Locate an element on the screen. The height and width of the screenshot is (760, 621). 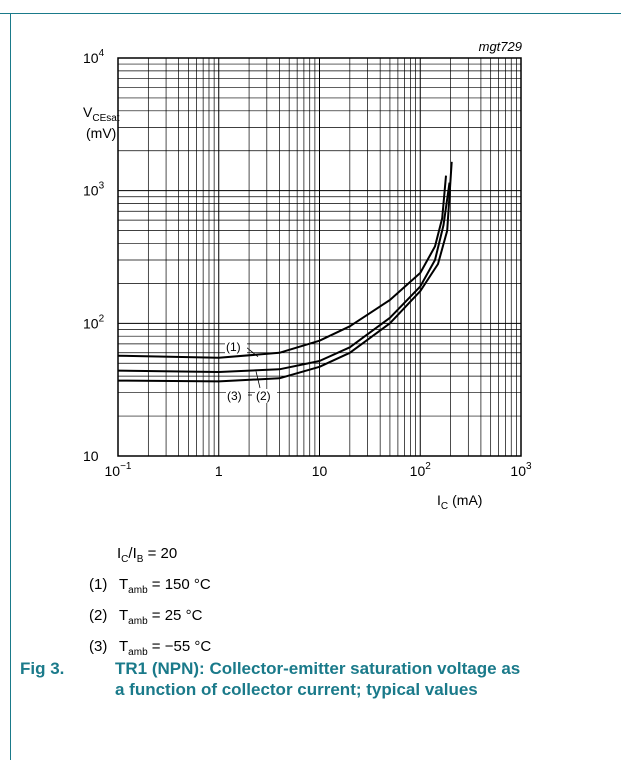
series-labels: (1) (2) (3) is located at coordinates (251, 371).